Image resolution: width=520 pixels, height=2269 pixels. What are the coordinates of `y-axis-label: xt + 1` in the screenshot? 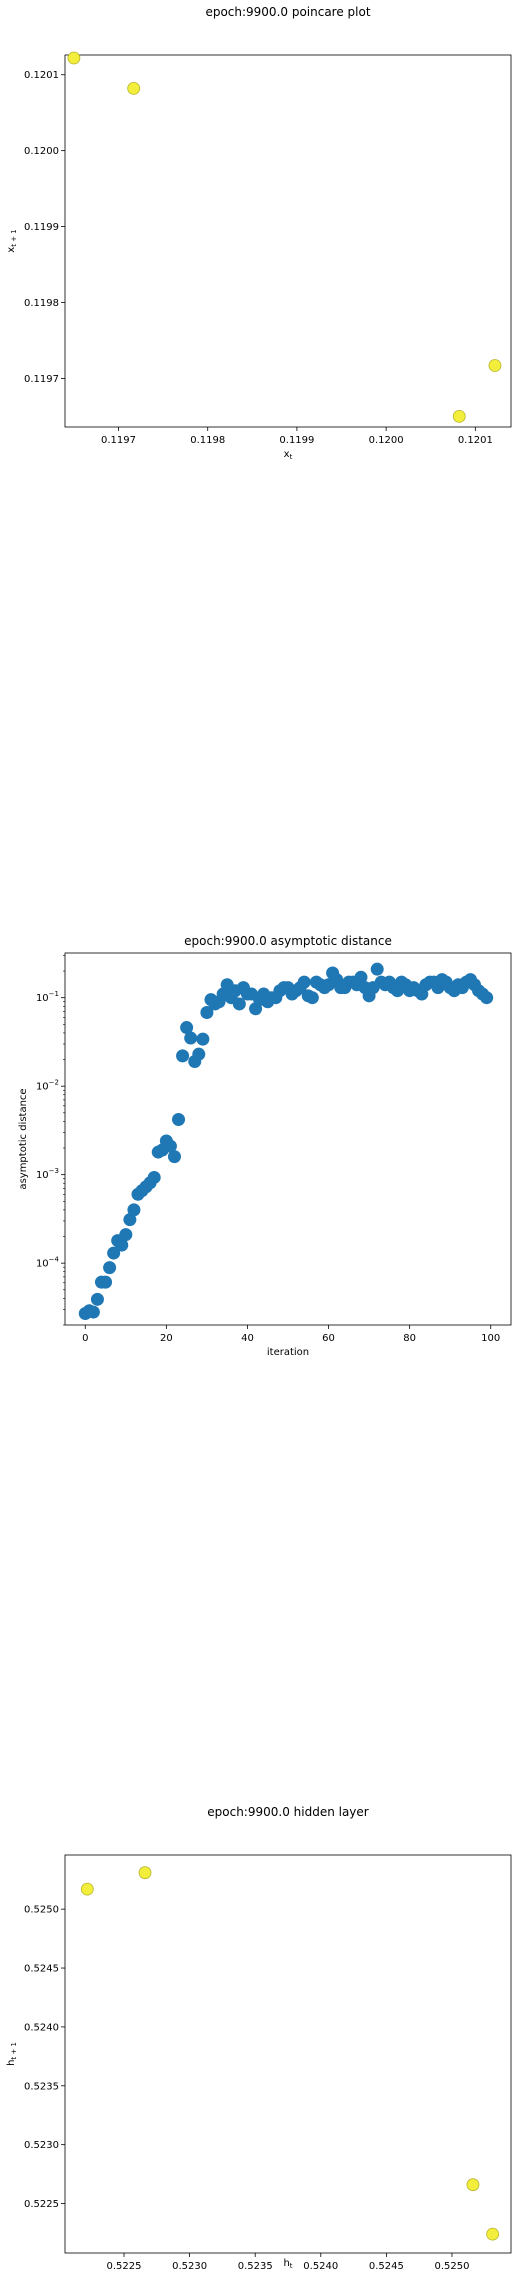 It's located at (12, 240).